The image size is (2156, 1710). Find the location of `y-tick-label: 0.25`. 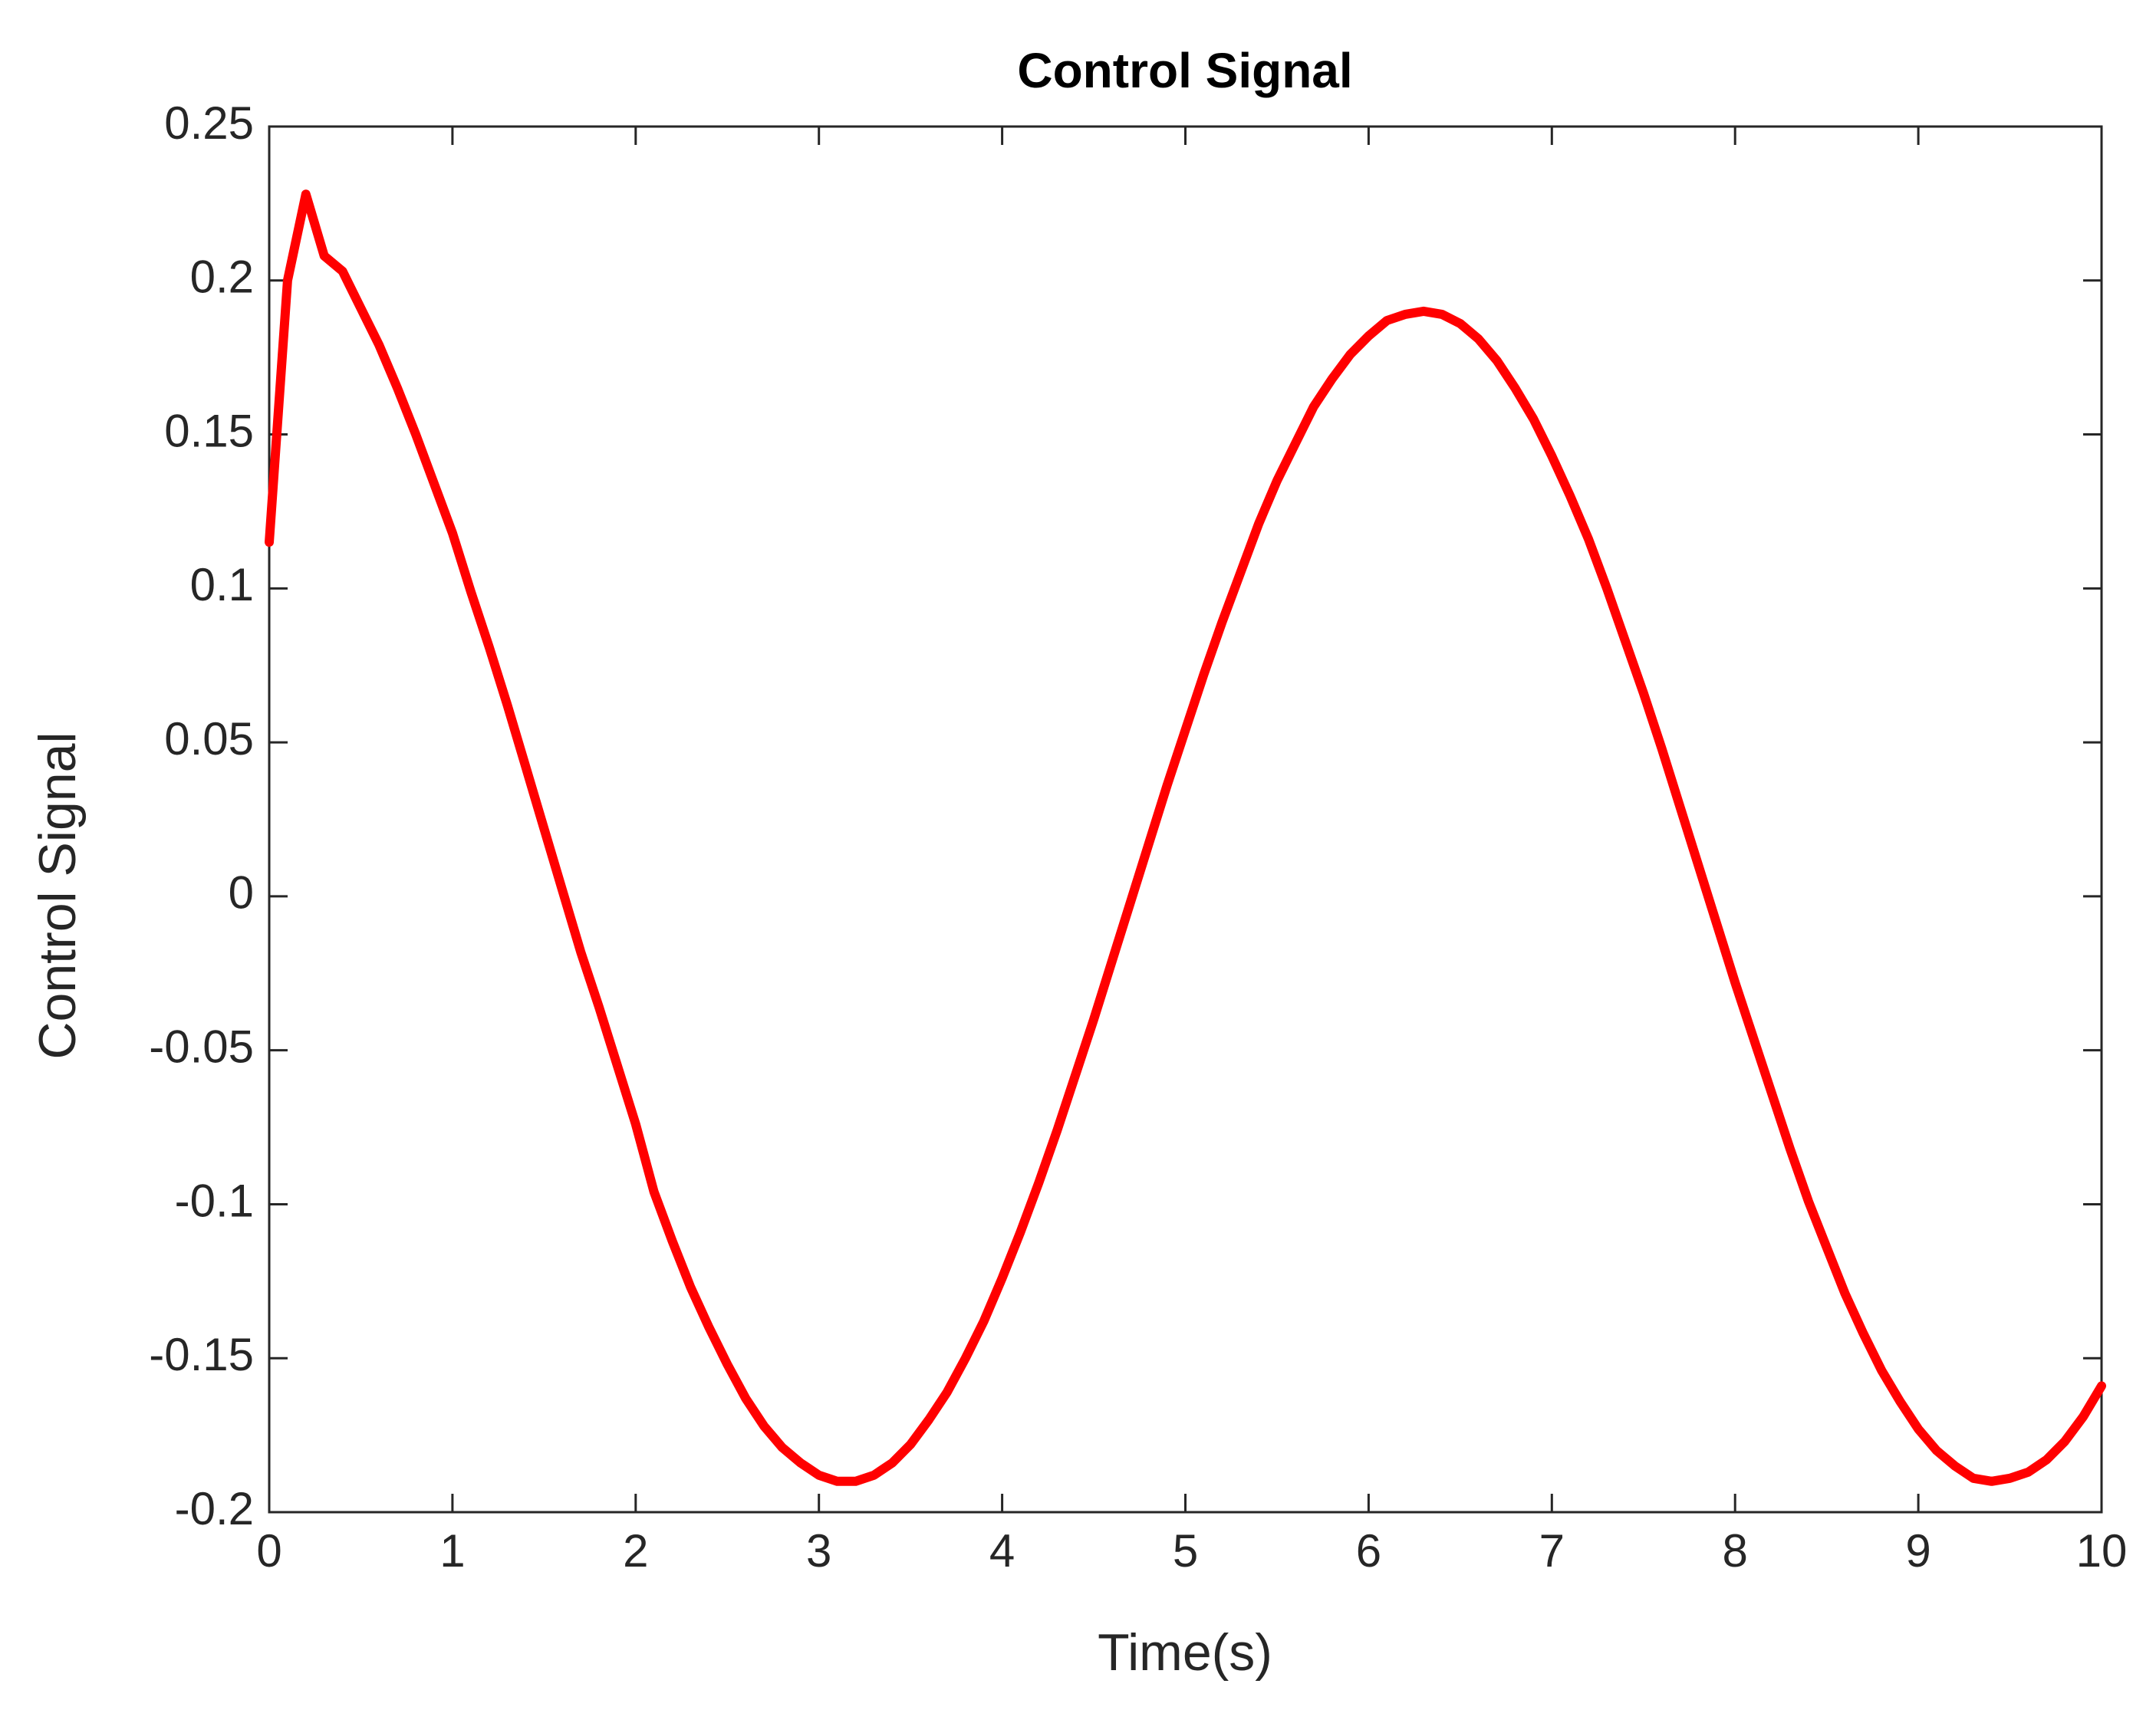

y-tick-label: 0.25 is located at coordinates (209, 123).